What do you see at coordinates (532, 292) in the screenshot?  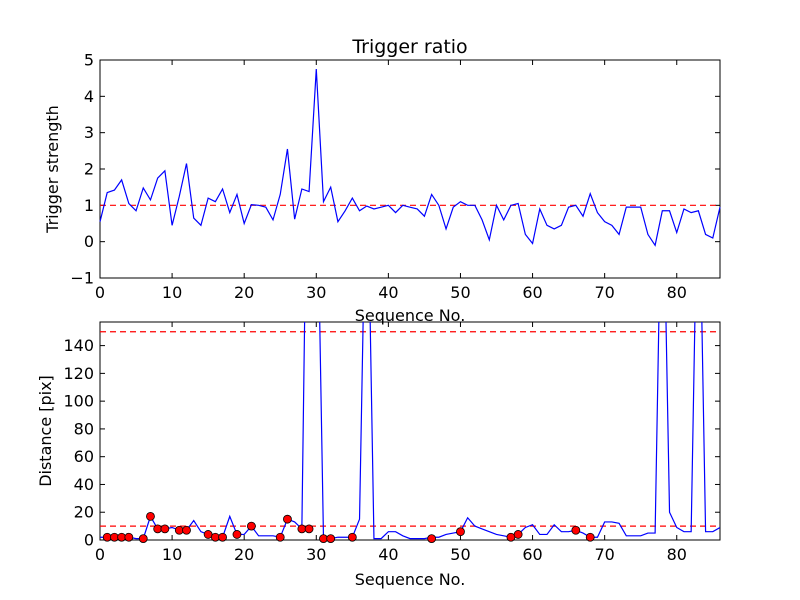 I see `top-x-tick-label: 60` at bounding box center [532, 292].